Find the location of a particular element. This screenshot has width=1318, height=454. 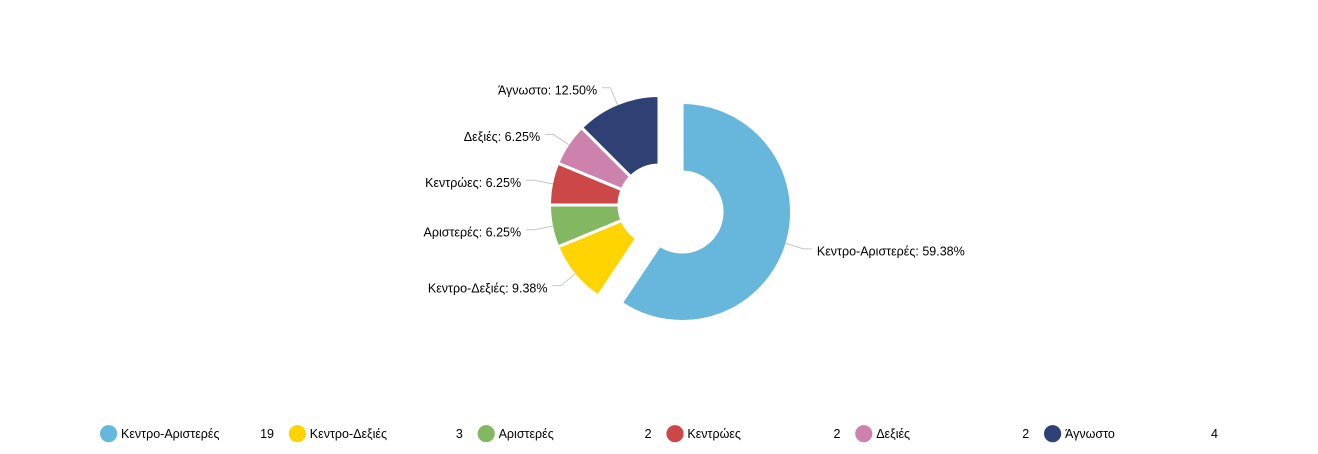

svg-text: 4 is located at coordinates (1214, 434).